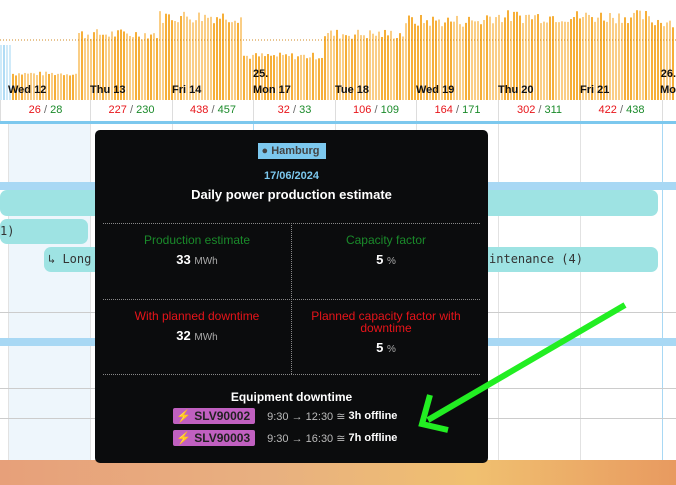  I want to click on planned-production: With planned downtime 32 MWh, so click(197, 326).